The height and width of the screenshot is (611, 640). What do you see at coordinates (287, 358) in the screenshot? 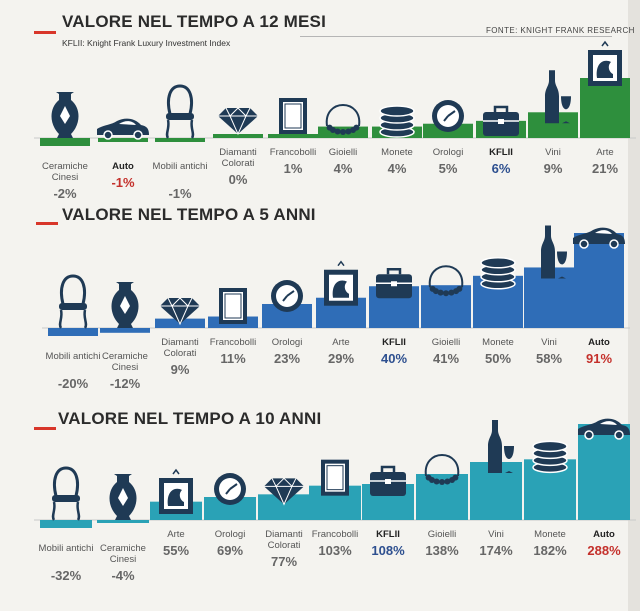
I see `value-label: 23%` at bounding box center [287, 358].